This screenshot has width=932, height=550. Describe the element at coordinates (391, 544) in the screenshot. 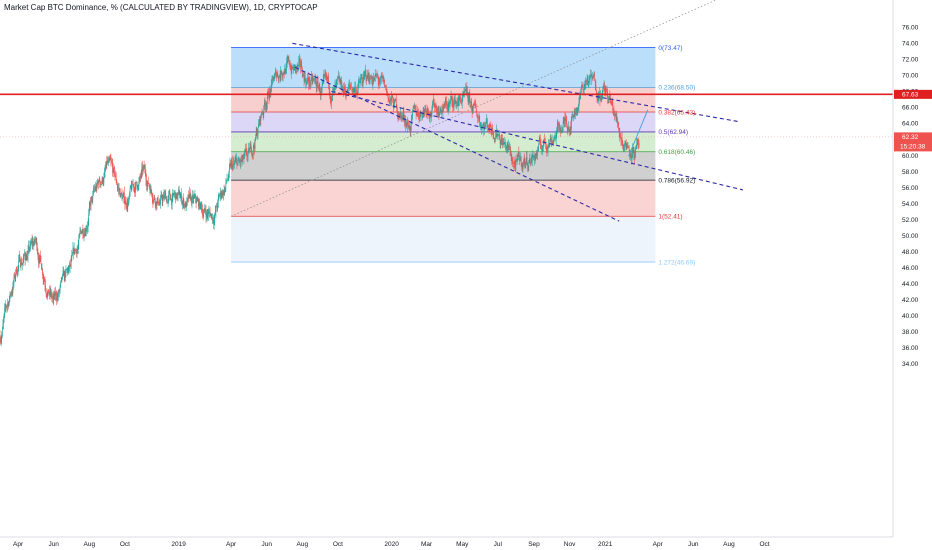

I see `x-tick-label: 2020` at that location.